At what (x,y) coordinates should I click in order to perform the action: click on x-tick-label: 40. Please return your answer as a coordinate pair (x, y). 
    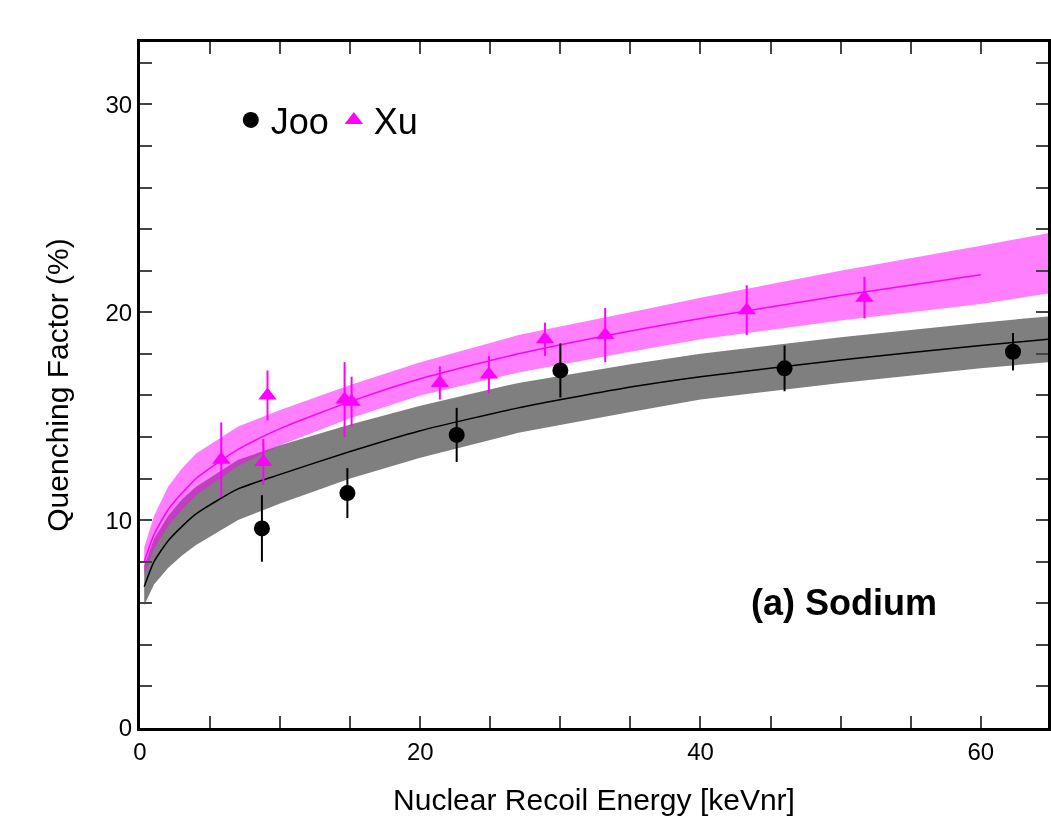
    Looking at the image, I should click on (700, 751).